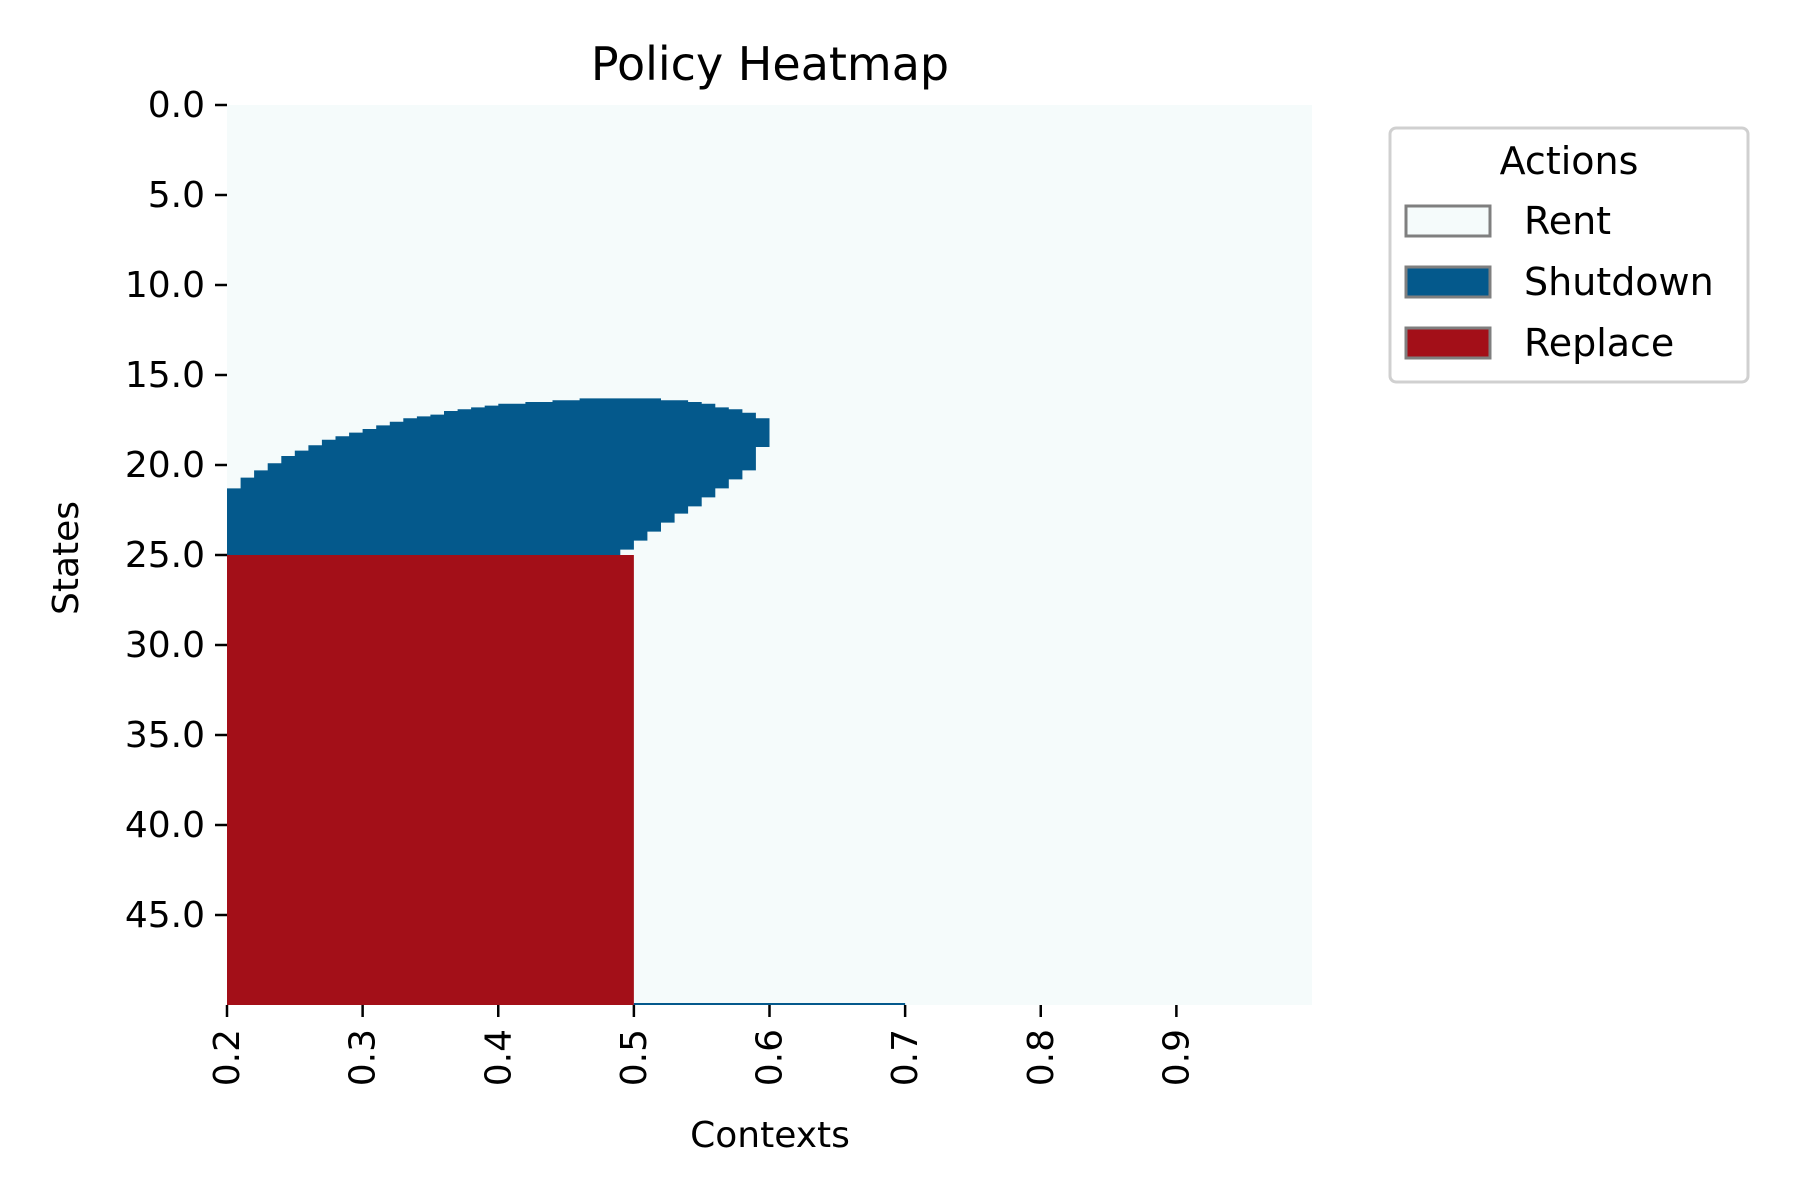 Image resolution: width=1800 pixels, height=1200 pixels. Describe the element at coordinates (165, 825) in the screenshot. I see `y-tick-label: 40.0` at that location.